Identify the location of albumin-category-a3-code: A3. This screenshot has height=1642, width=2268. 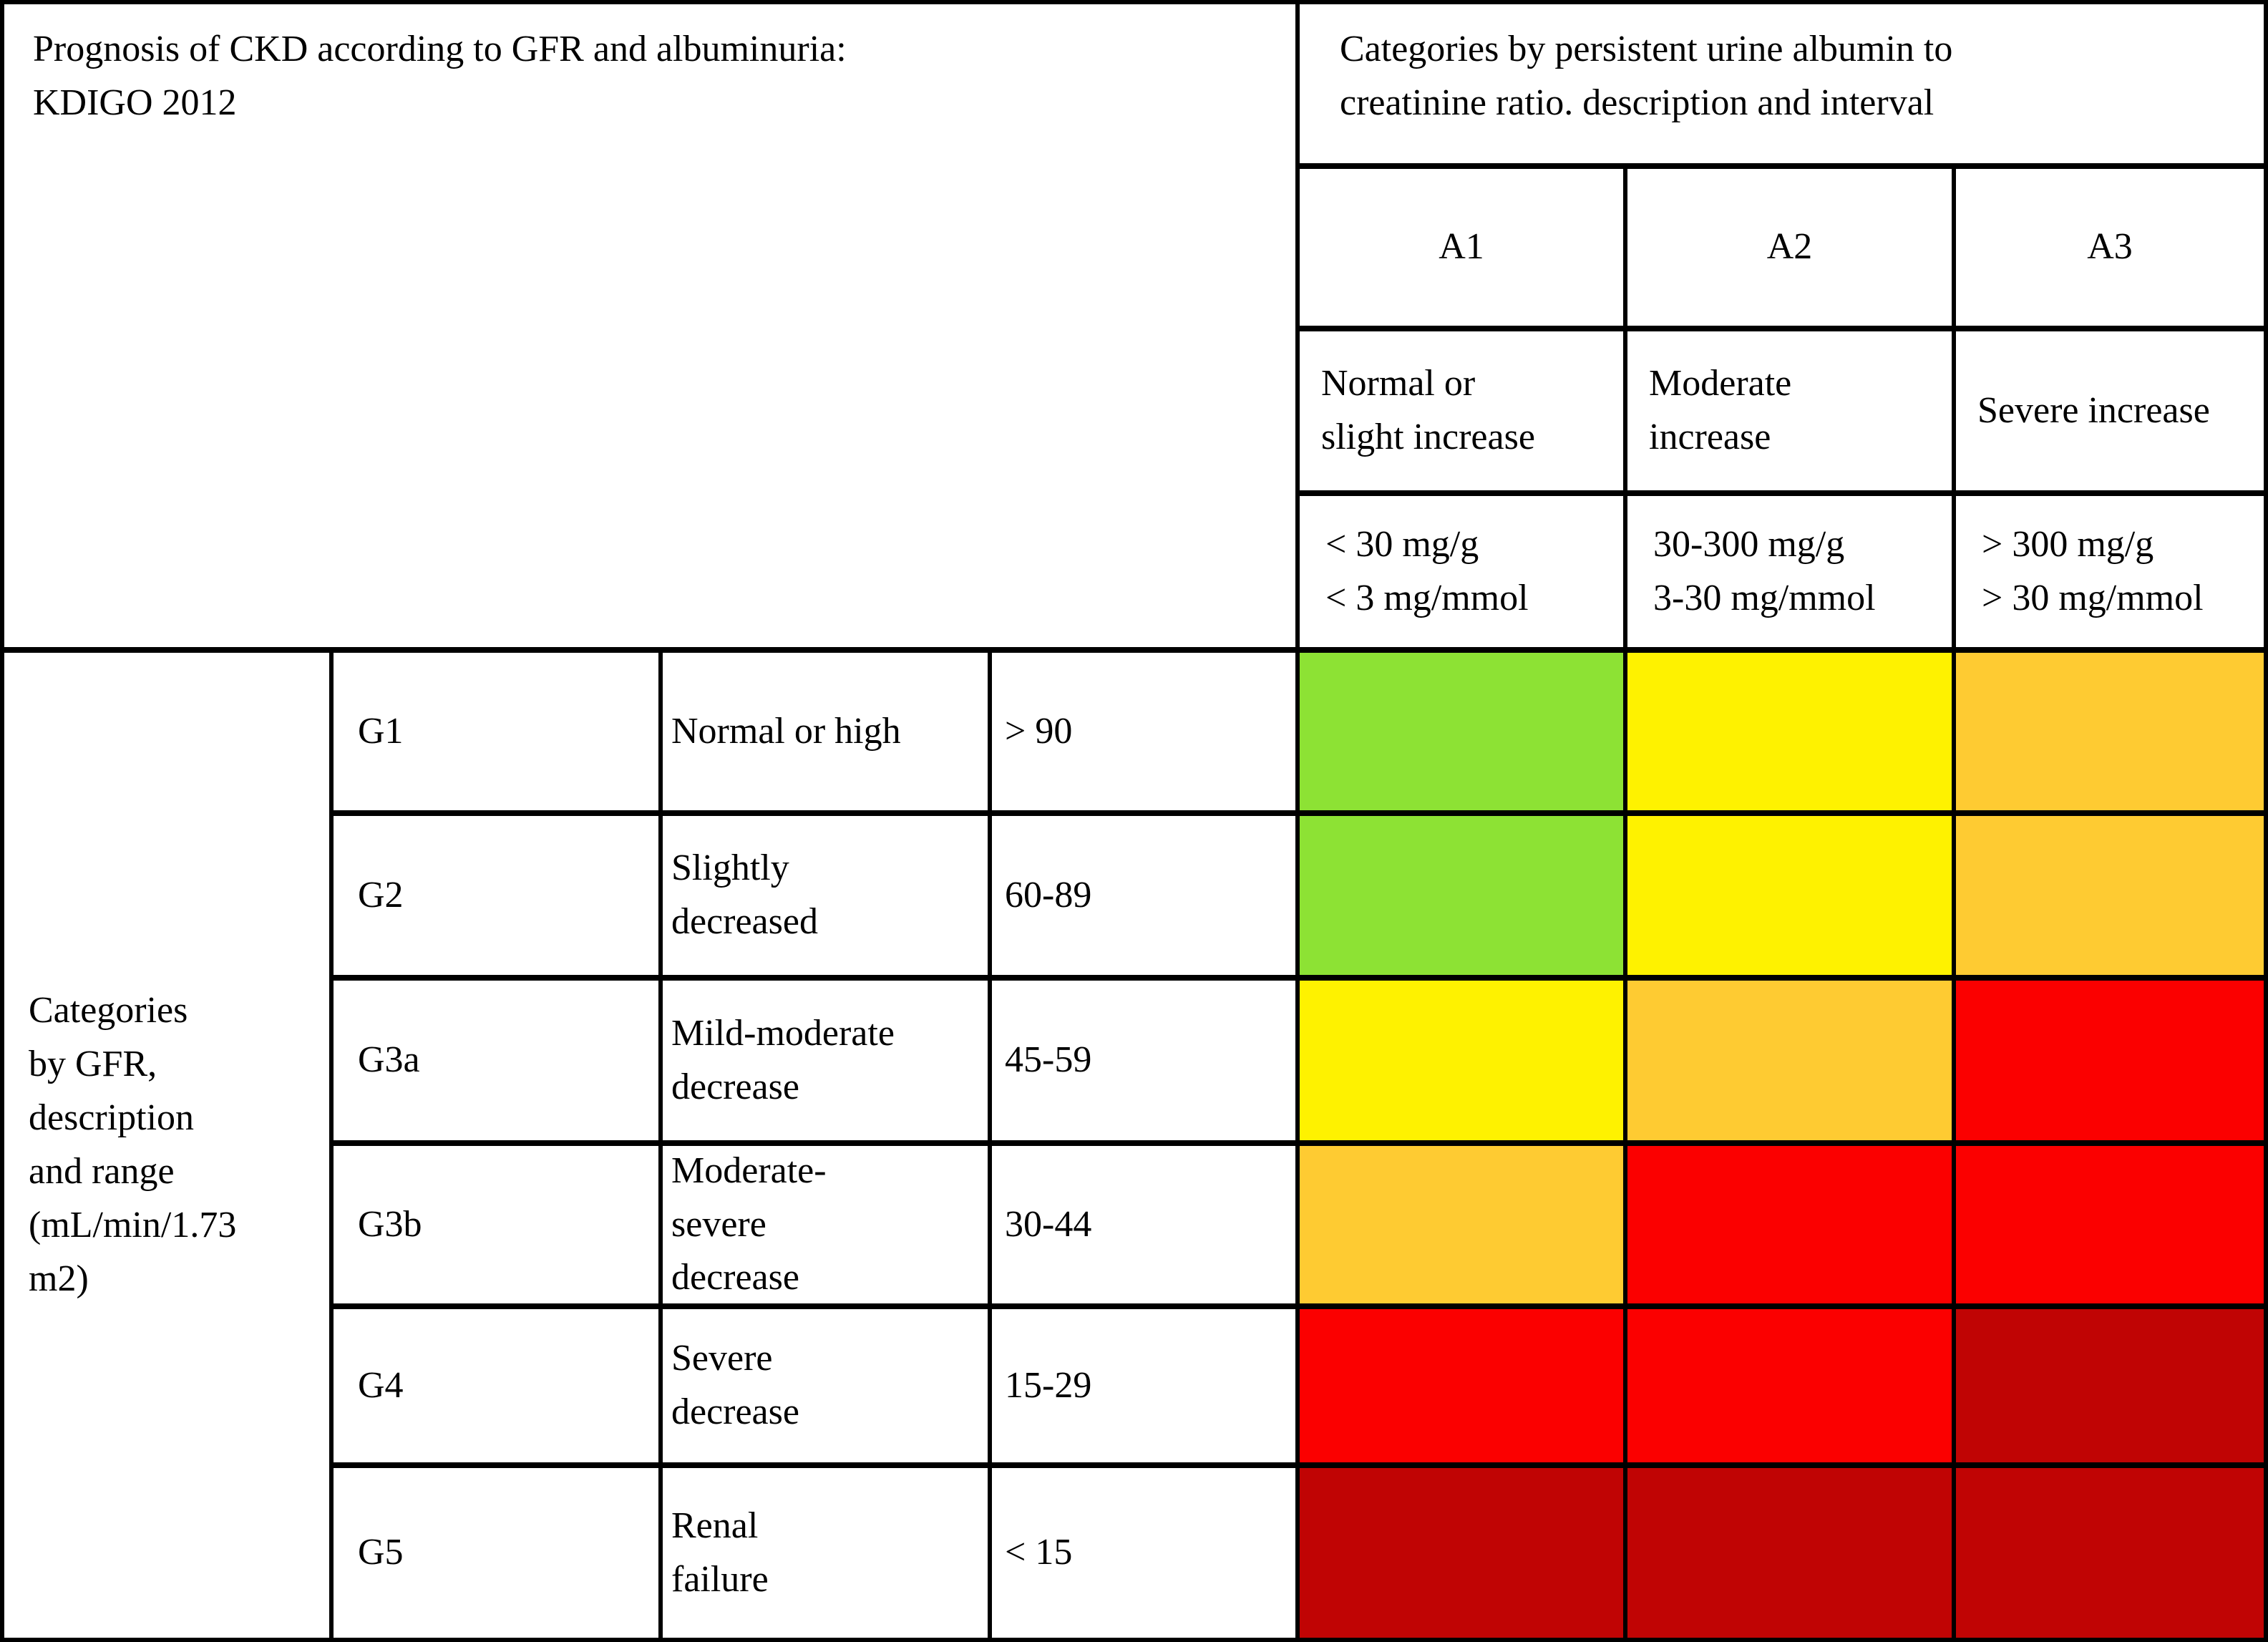
(2110, 247).